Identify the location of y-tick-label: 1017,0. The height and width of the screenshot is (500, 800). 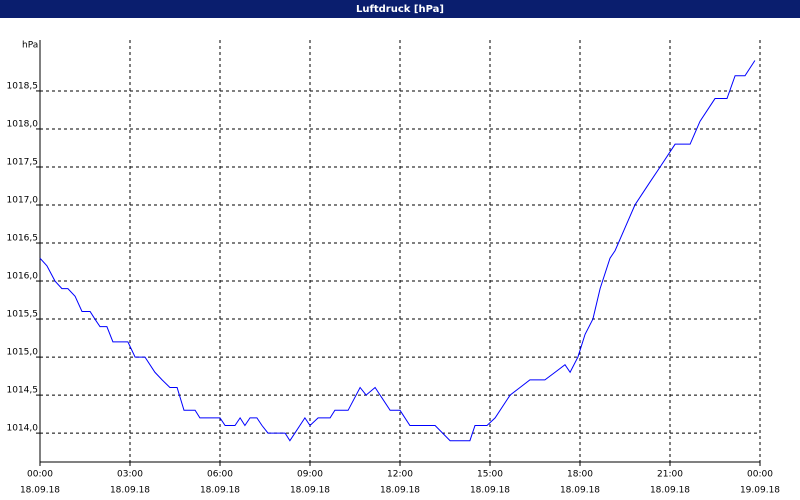
(23, 200).